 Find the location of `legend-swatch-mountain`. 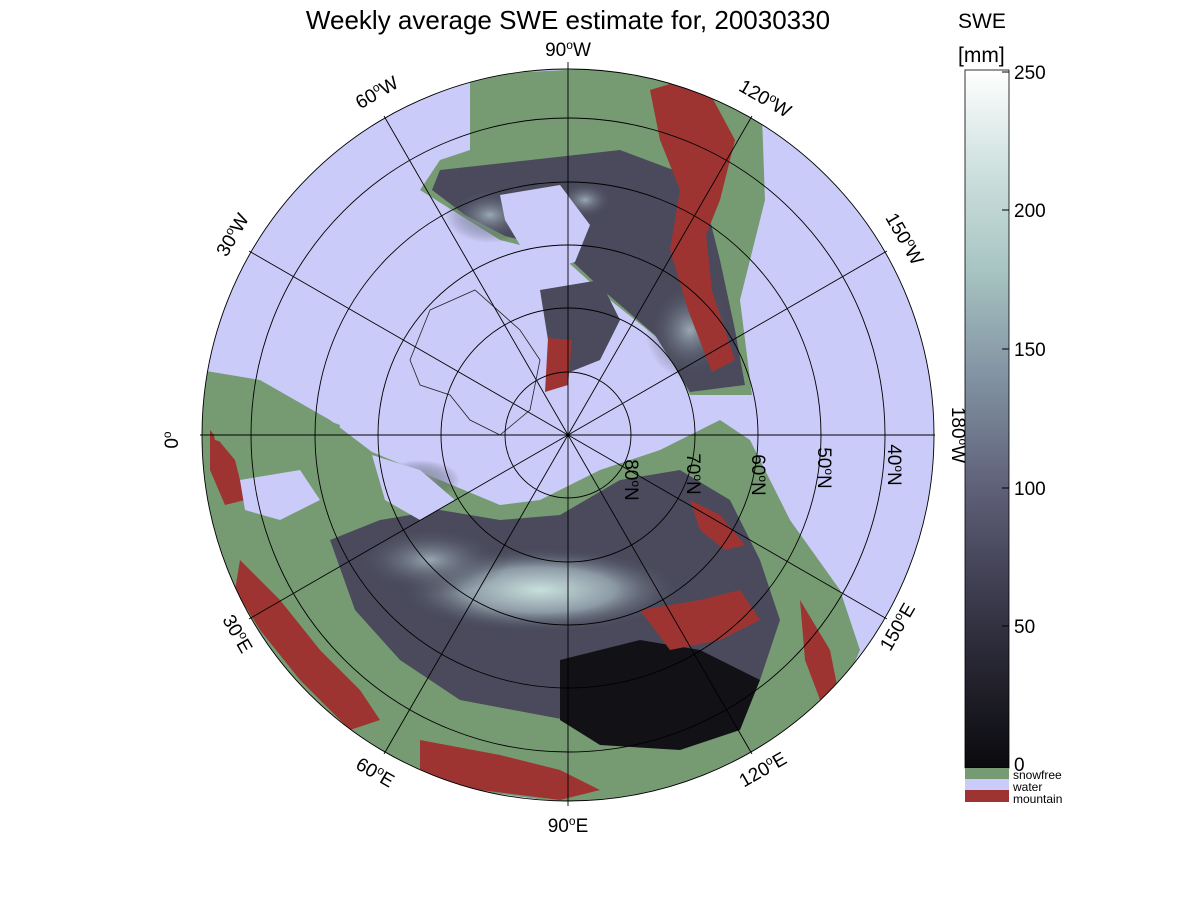

legend-swatch-mountain is located at coordinates (987, 796).